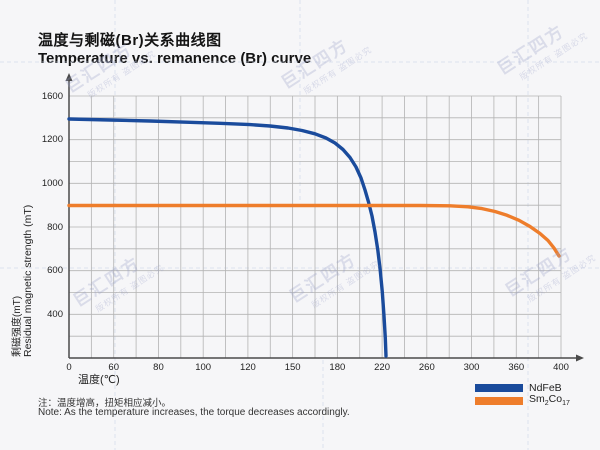  I want to click on x-tick-label: 300, so click(471, 367).